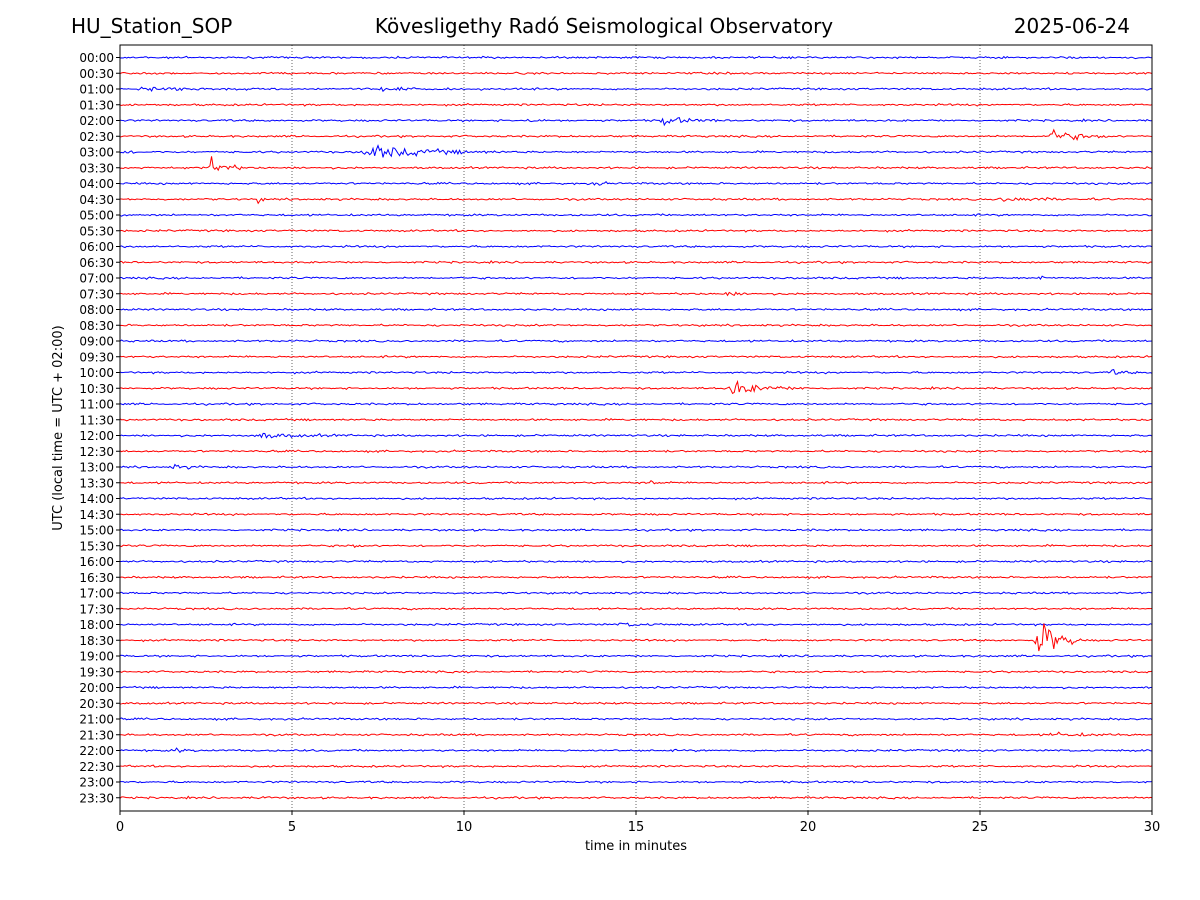 Image resolution: width=1200 pixels, height=900 pixels. What do you see at coordinates (1152, 827) in the screenshot?
I see `x-tick-label: 30` at bounding box center [1152, 827].